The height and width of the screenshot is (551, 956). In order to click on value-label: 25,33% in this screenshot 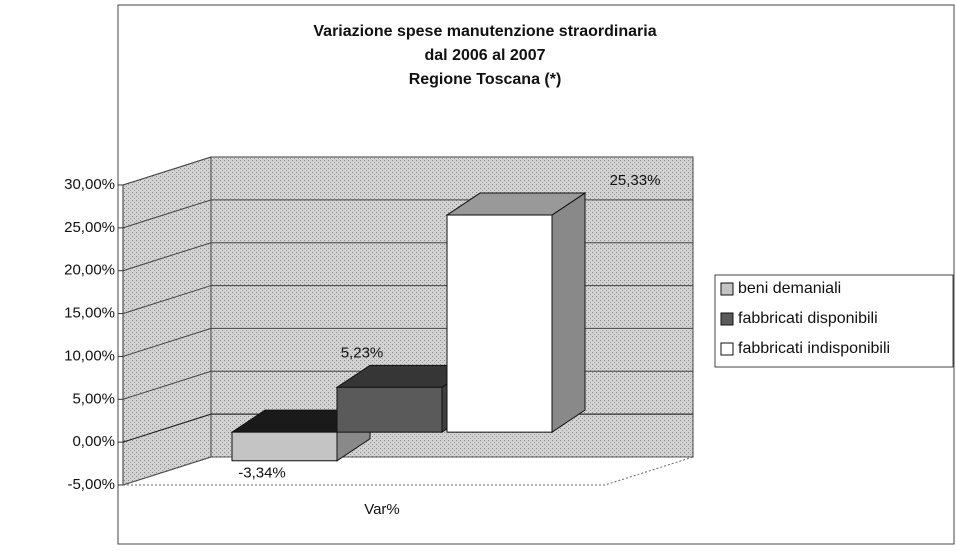, I will do `click(635, 180)`.